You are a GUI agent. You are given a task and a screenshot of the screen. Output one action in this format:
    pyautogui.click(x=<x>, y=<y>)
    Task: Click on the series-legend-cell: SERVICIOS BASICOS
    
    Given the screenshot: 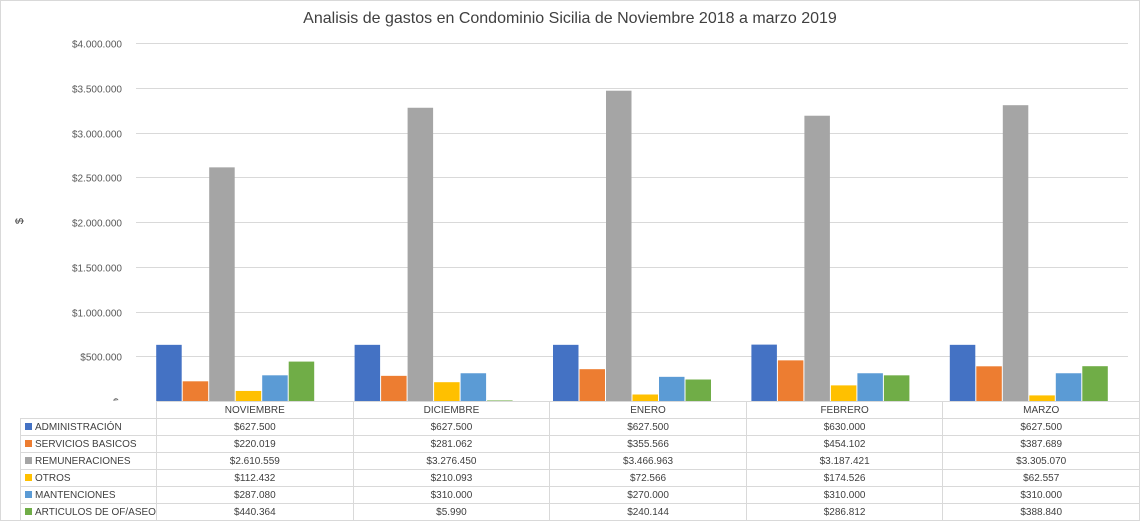 What is the action you would take?
    pyautogui.click(x=88, y=444)
    